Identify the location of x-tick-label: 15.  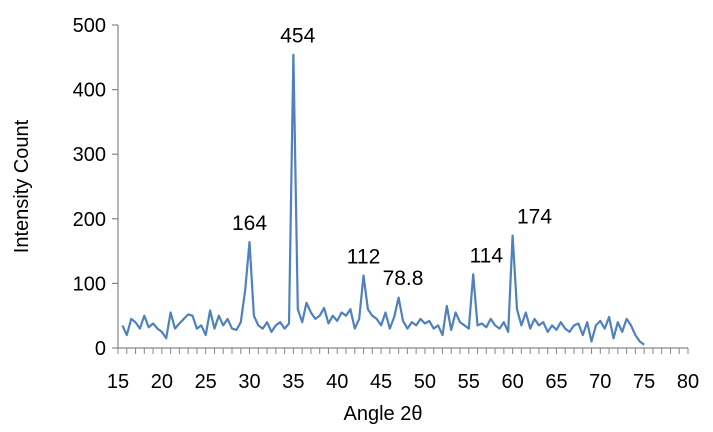
(118, 382).